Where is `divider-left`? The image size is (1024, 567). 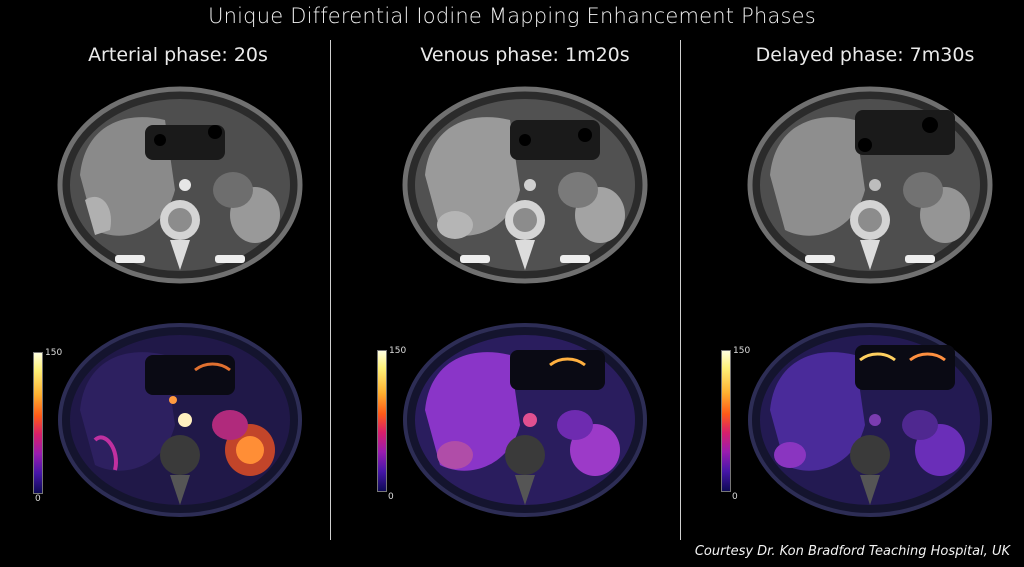
divider-left is located at coordinates (330, 290).